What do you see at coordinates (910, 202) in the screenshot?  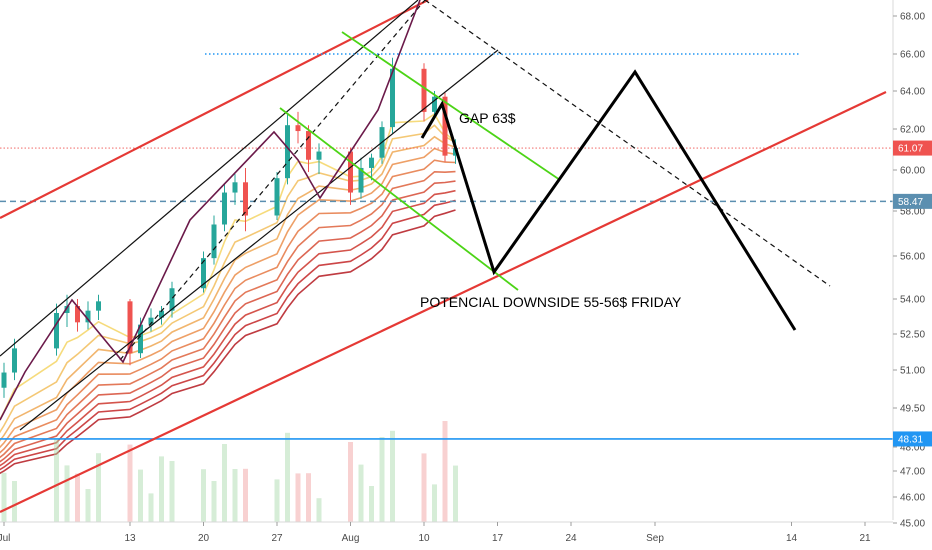 I see `price-tag-label: 58.47` at bounding box center [910, 202].